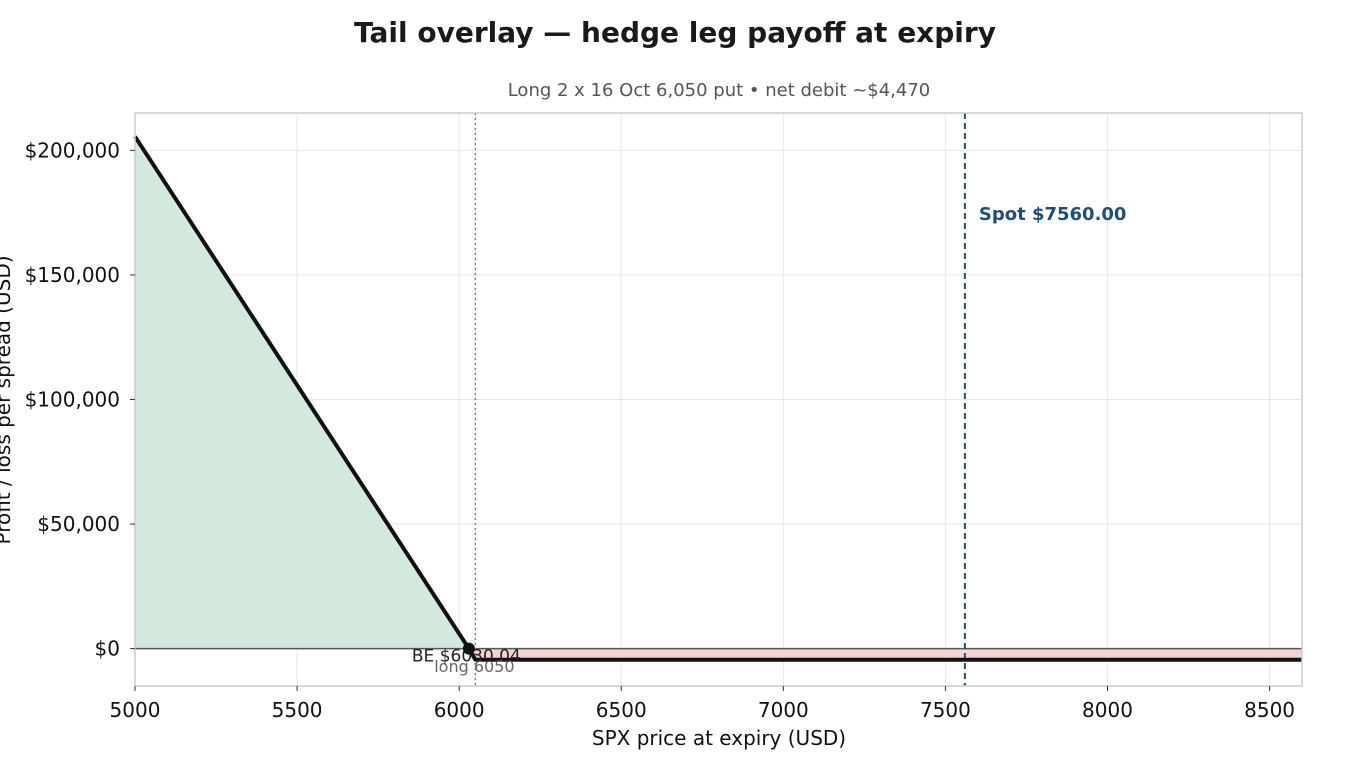 Image resolution: width=1350 pixels, height=780 pixels. I want to click on y-axis-ticks: $0 $50,000 $100,000 $150,000 $200,000, so click(80, 399).